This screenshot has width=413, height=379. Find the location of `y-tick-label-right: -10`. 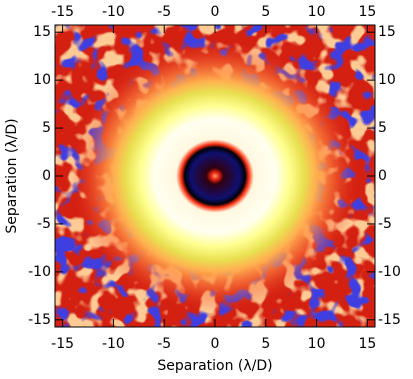

y-tick-label-right: -10 is located at coordinates (389, 272).